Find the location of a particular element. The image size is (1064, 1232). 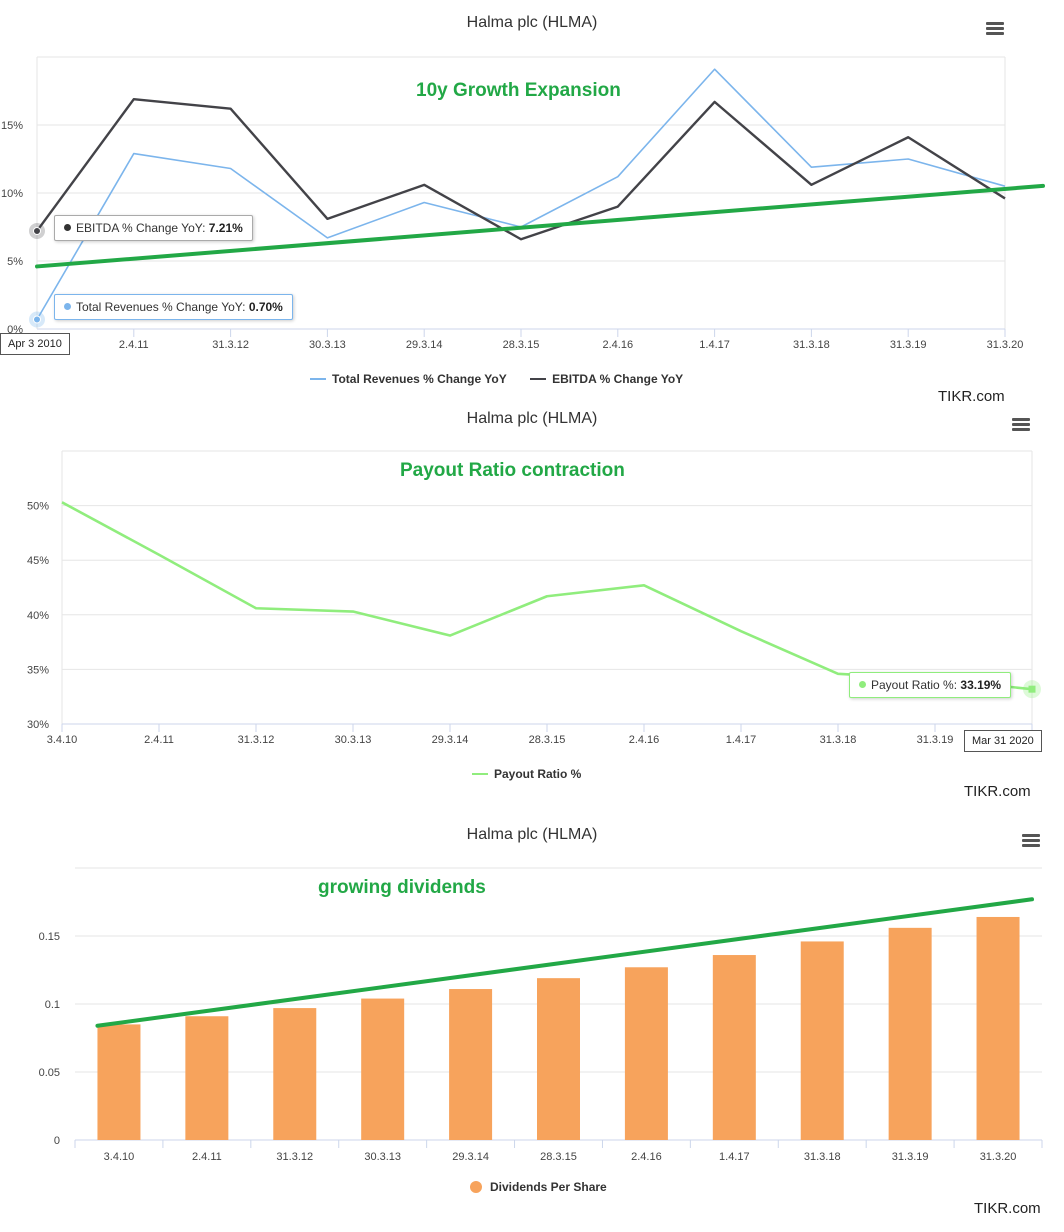

chart-legend: Dividends Per Share is located at coordinates (538, 1188).